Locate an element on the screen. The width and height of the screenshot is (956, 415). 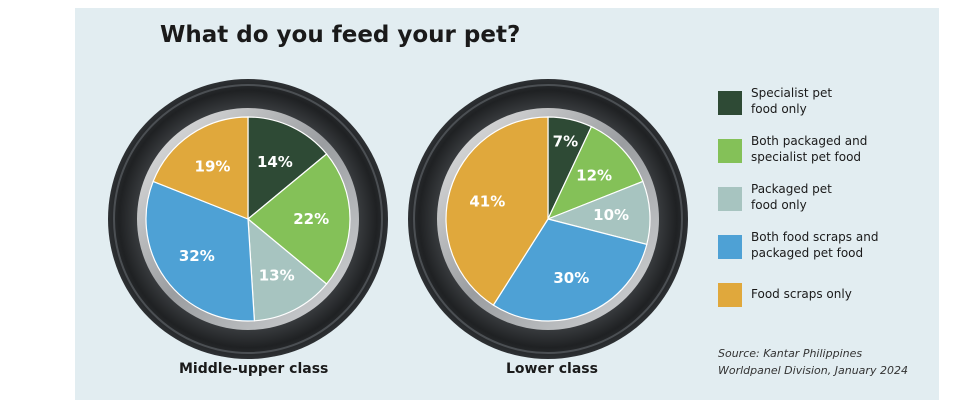
legend-label-line: Both food scraps and is located at coordinates (815, 237).